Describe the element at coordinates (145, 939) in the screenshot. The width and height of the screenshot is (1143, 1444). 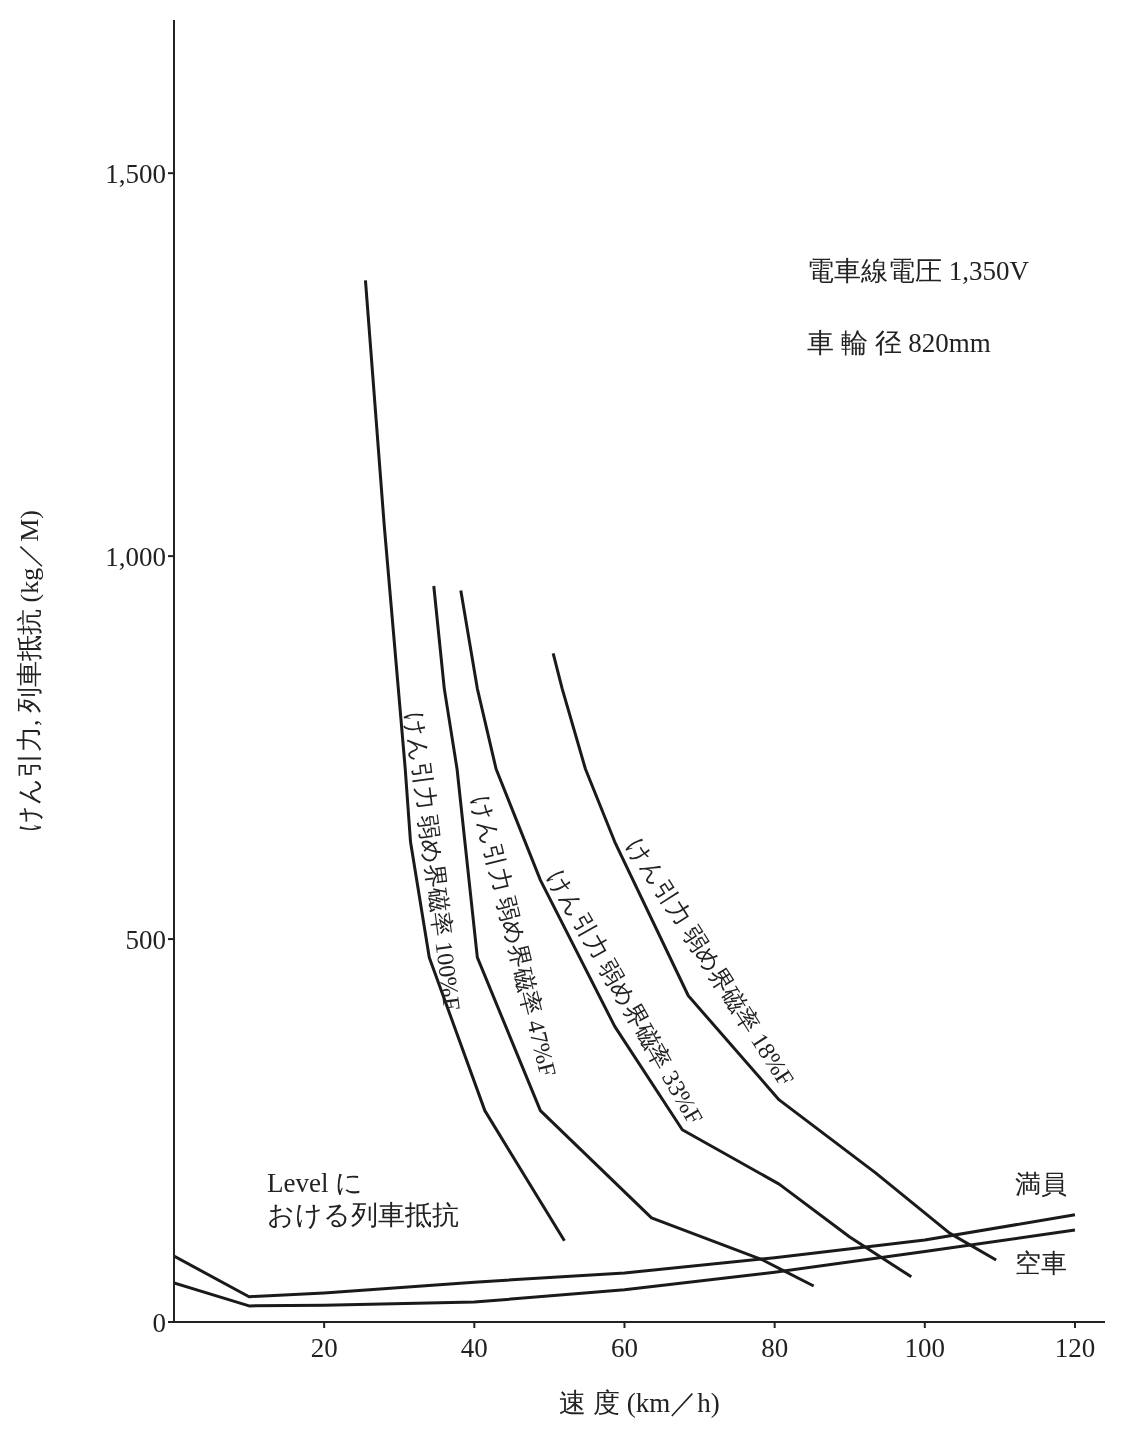
I see `y-tick-label: 500` at that location.